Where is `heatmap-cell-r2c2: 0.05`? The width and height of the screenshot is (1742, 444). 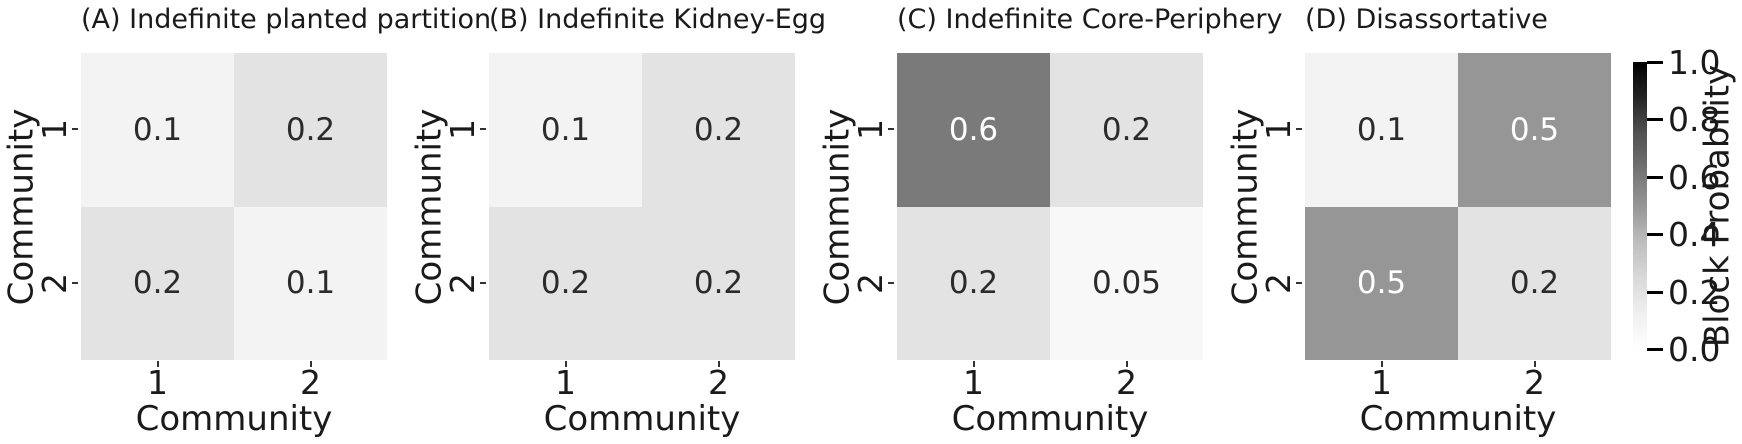
heatmap-cell-r2c2: 0.05 is located at coordinates (1126, 283).